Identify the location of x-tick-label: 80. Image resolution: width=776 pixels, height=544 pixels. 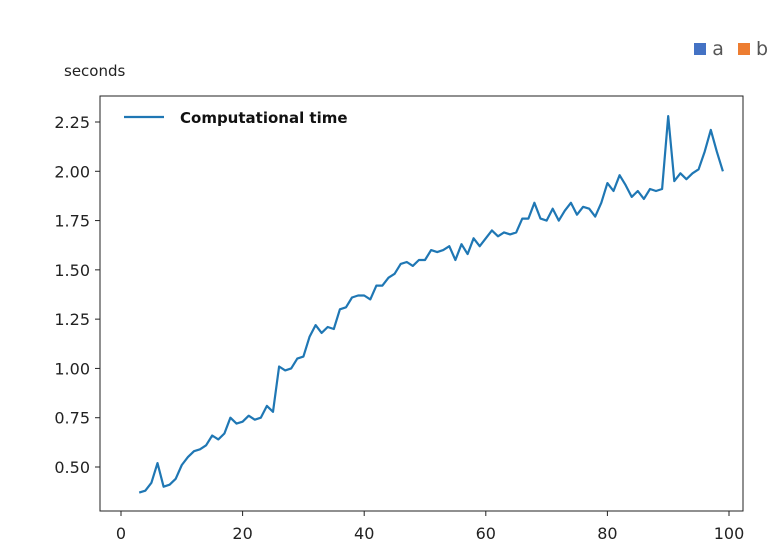
(607, 533).